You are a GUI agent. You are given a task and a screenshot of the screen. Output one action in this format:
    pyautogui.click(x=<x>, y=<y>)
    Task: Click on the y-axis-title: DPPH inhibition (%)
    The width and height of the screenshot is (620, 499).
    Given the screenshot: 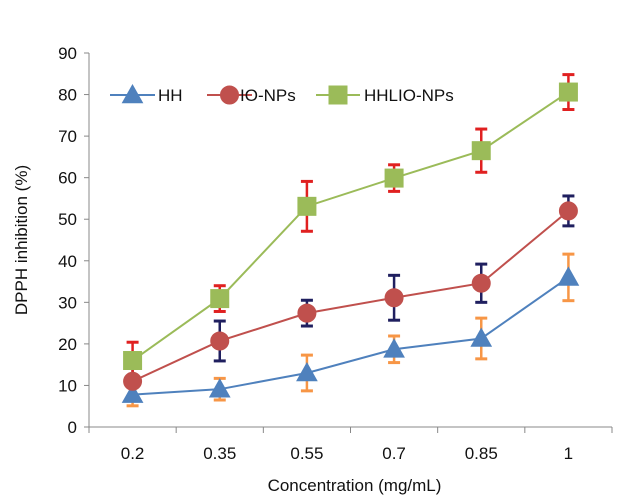 What is the action you would take?
    pyautogui.click(x=21, y=240)
    